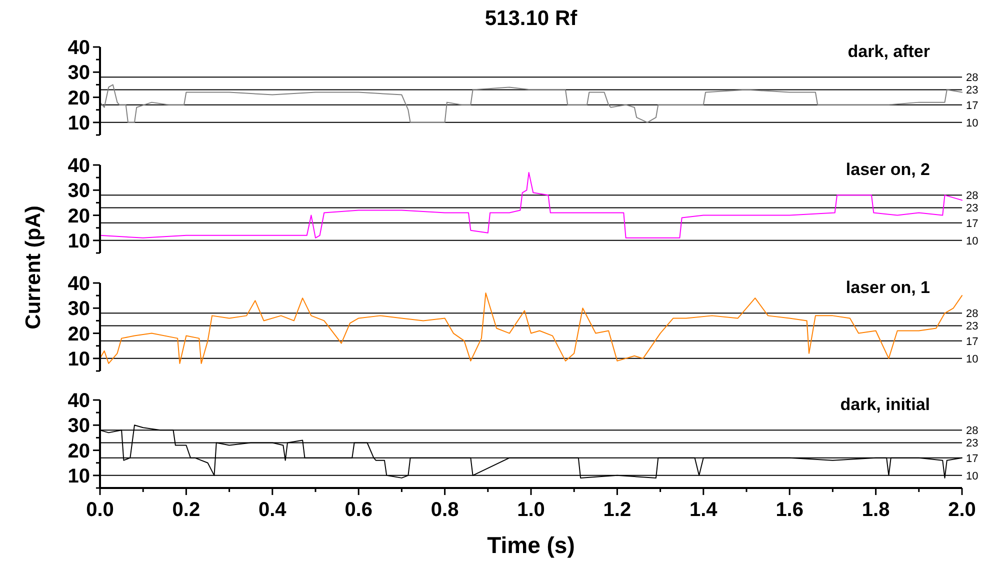 This screenshot has width=986, height=565. What do you see at coordinates (888, 287) in the screenshot?
I see `annotation: laser on, 1` at bounding box center [888, 287].